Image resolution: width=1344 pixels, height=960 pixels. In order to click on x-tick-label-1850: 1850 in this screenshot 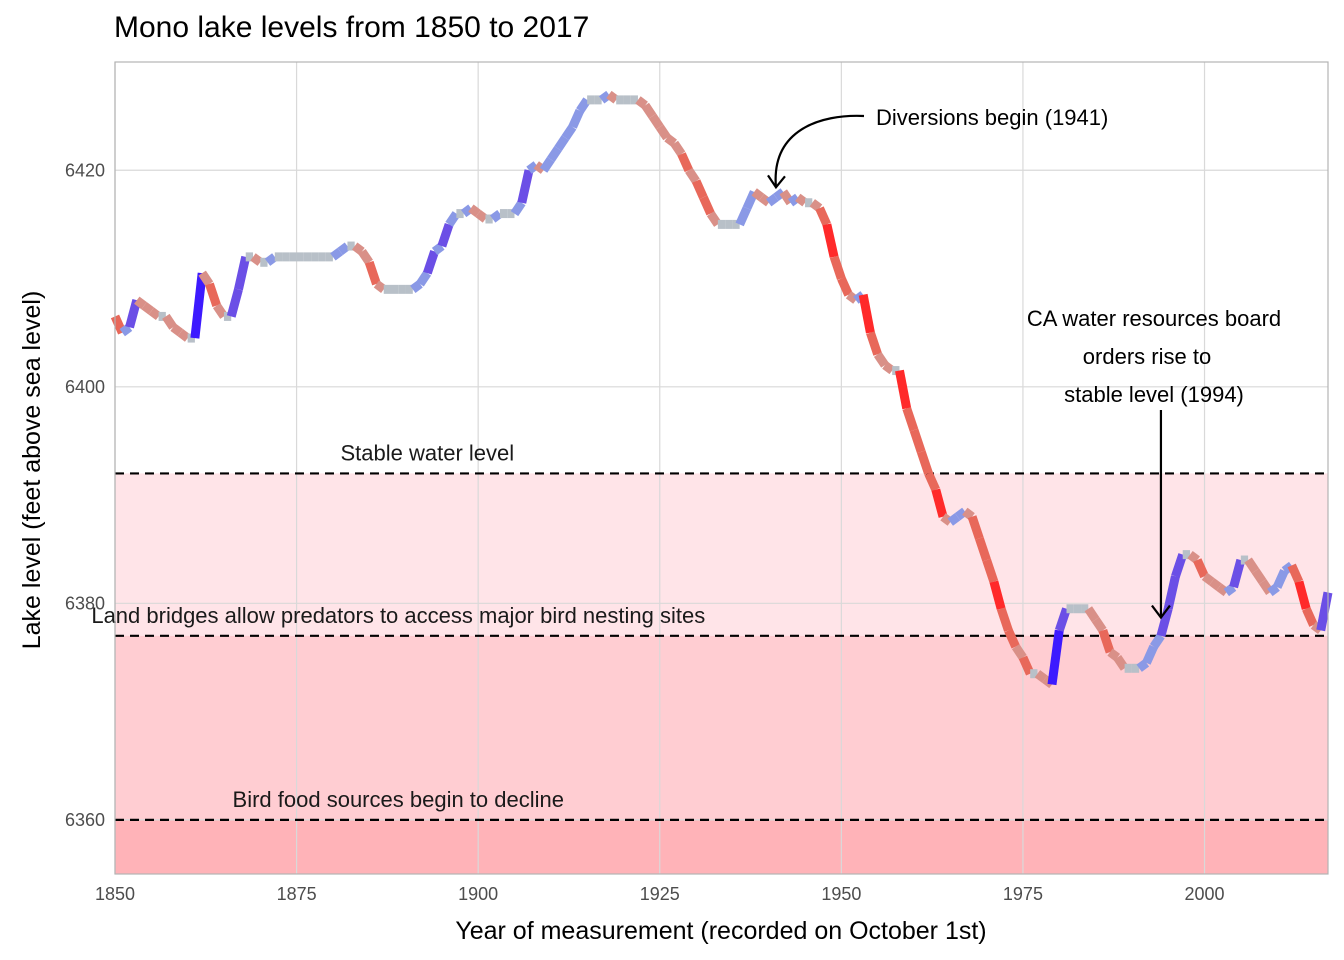, I will do `click(115, 894)`.